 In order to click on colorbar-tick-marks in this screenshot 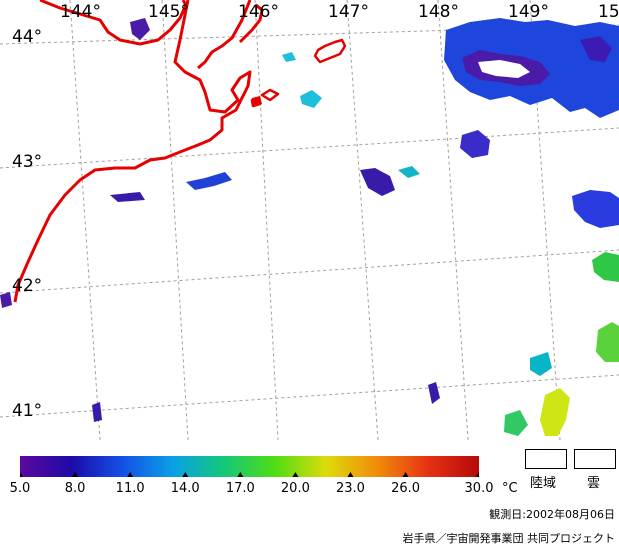, I will do `click(249, 474)`.